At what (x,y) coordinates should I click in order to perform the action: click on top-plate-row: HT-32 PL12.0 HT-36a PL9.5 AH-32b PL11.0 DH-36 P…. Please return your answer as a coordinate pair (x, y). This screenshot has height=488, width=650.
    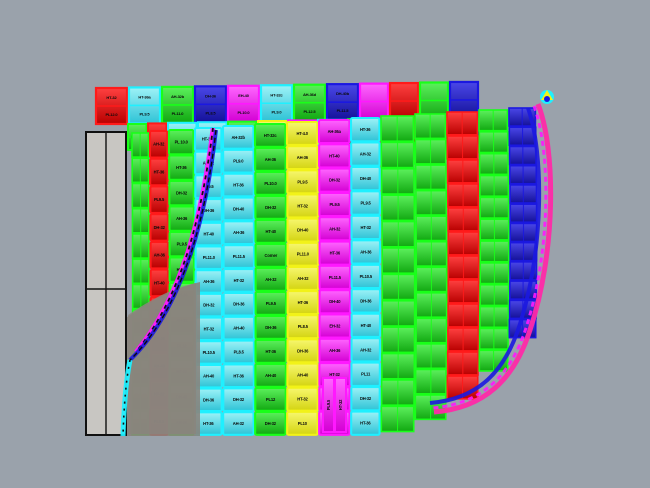
    Looking at the image, I should click on (287, 103).